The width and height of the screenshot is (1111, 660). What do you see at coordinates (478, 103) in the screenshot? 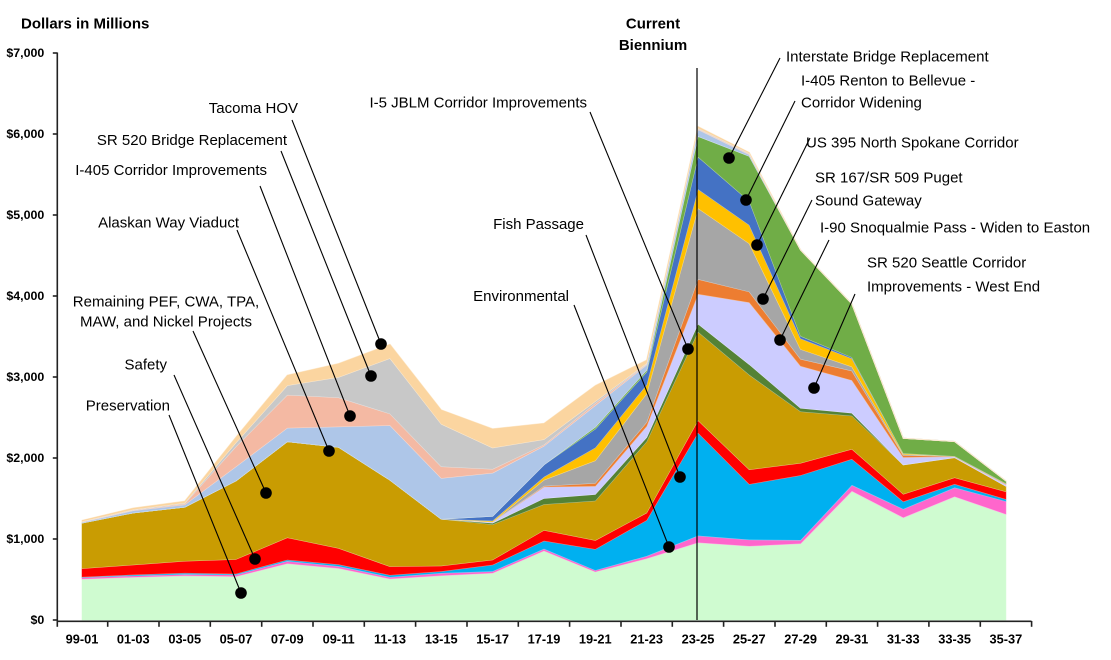
I see `svg-text: I-5 JBLM Corridor Improvements` at bounding box center [478, 103].